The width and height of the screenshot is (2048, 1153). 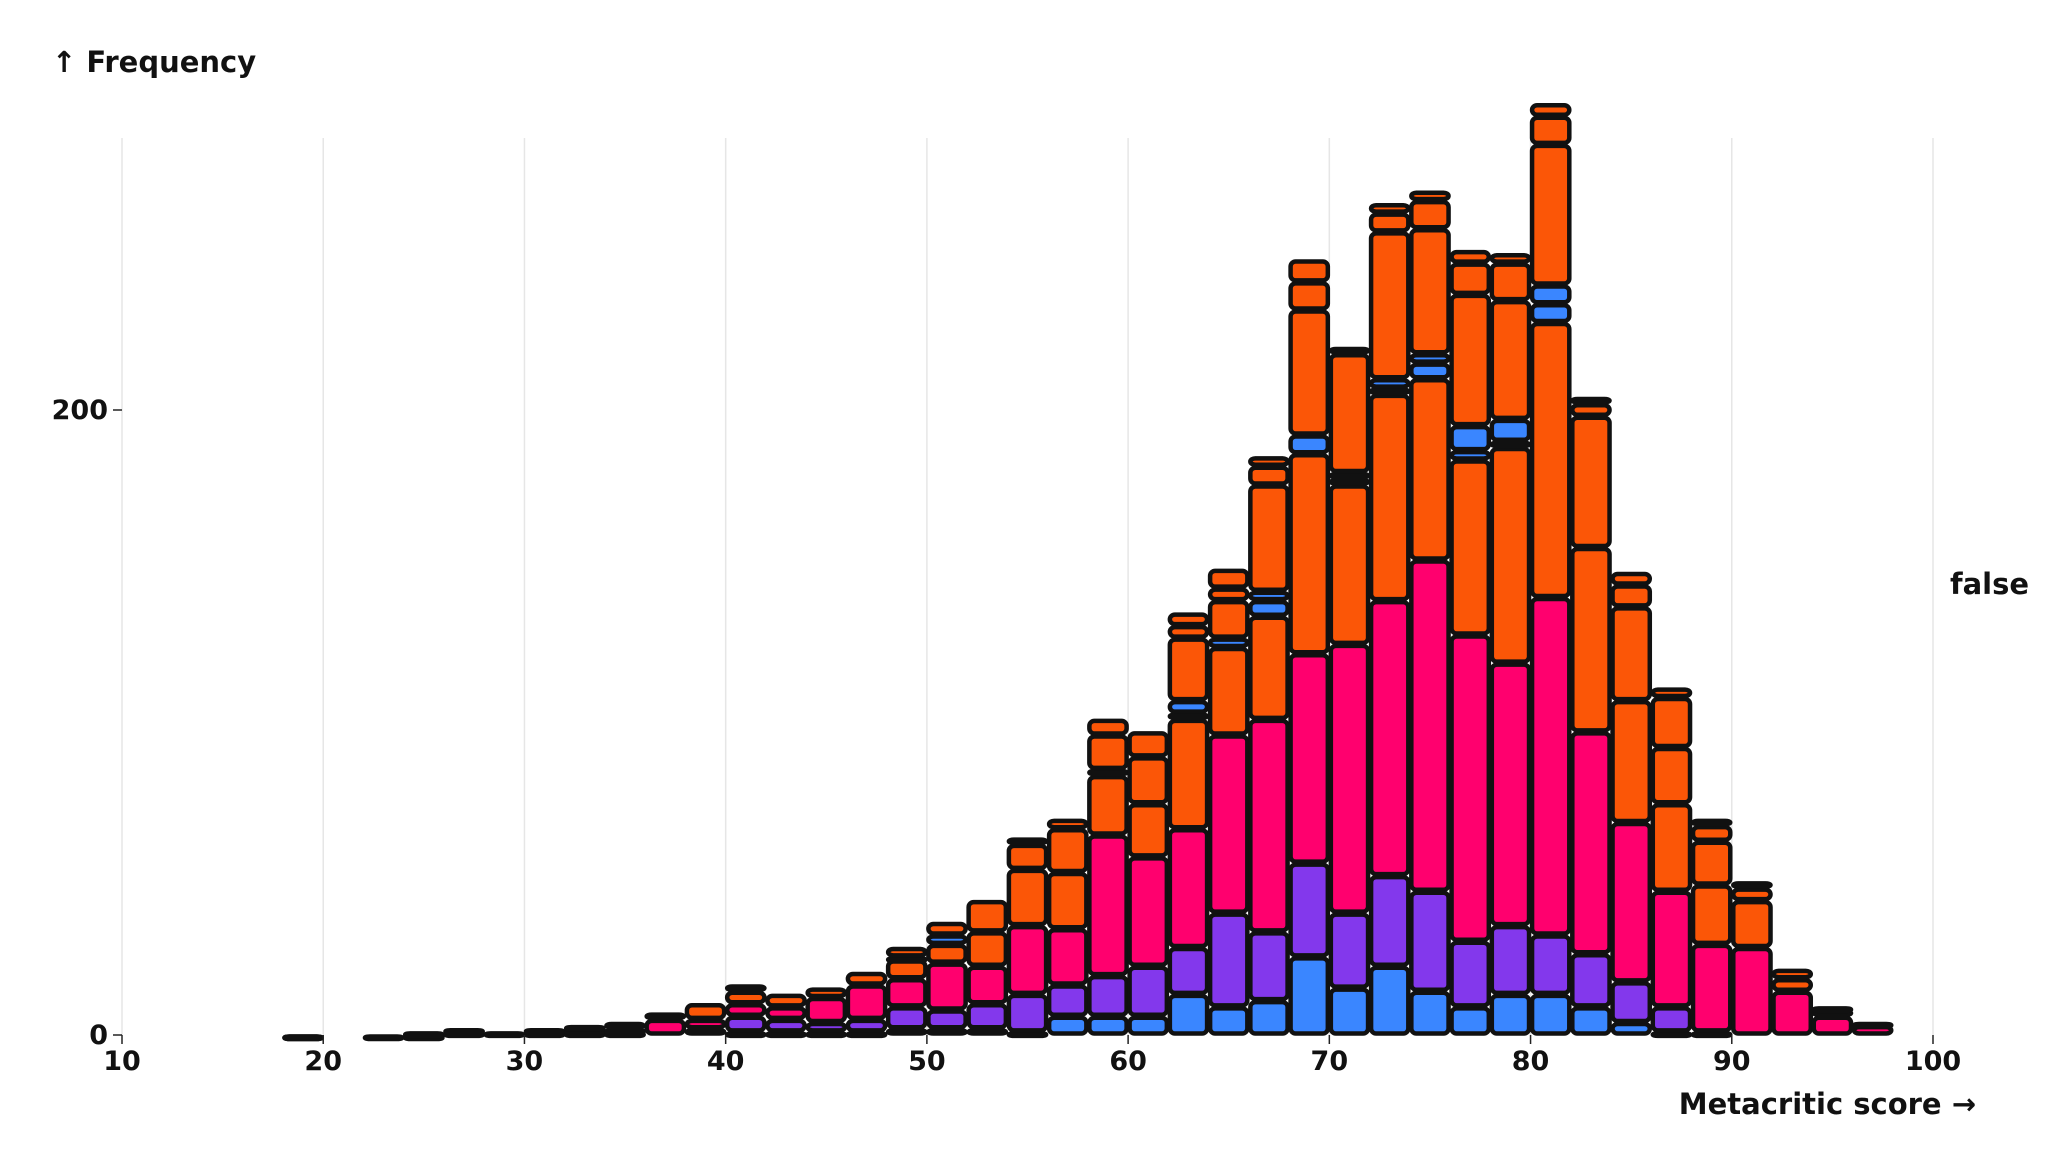 I want to click on x-tick-label: 70, so click(x=1330, y=1061).